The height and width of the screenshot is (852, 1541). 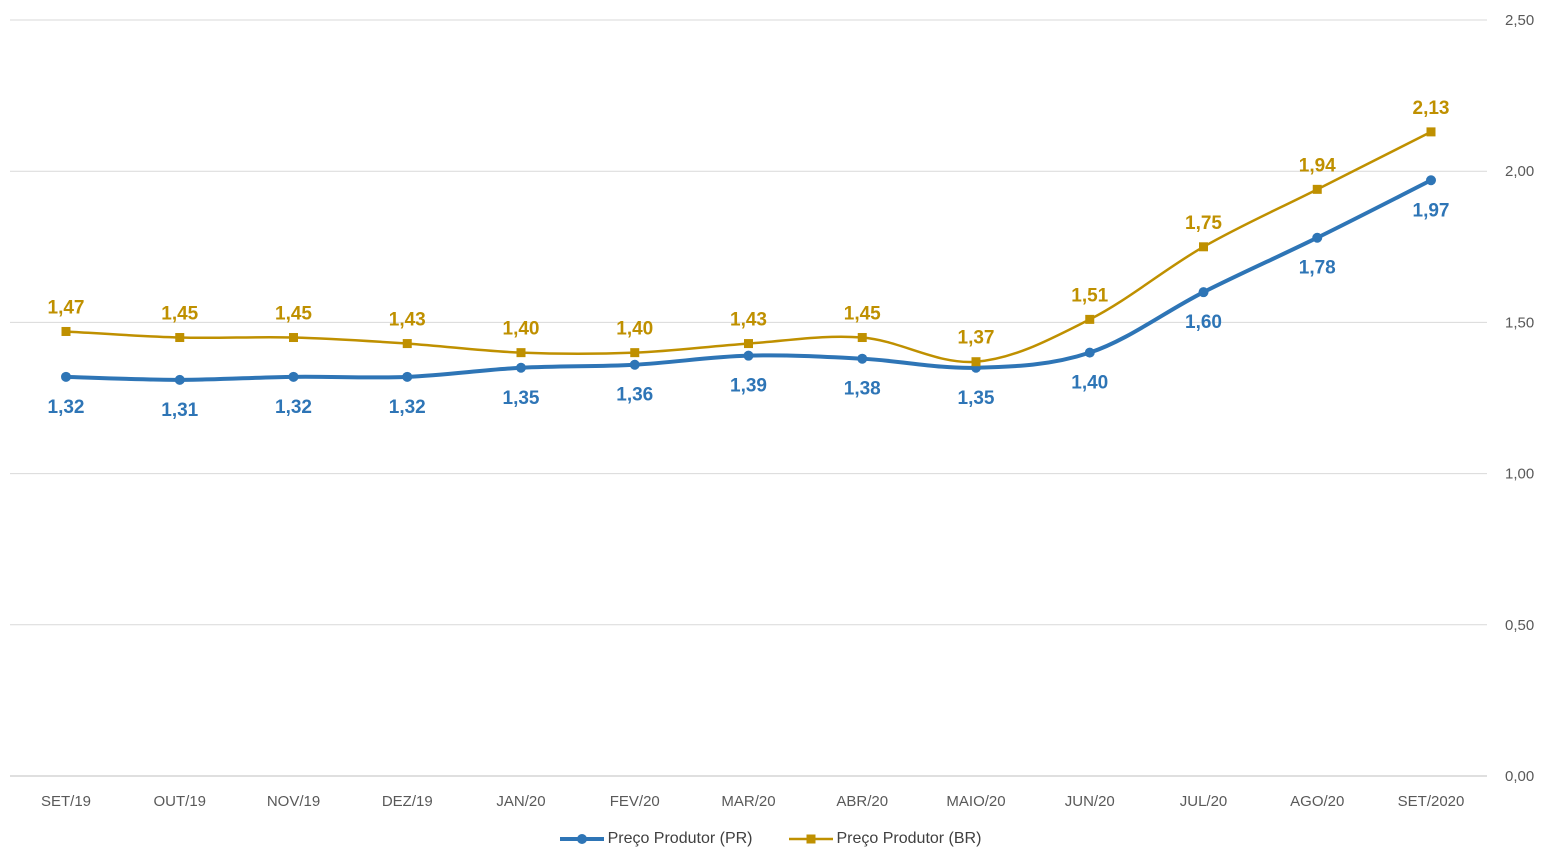 I want to click on data-label: 1,36, so click(x=634, y=395).